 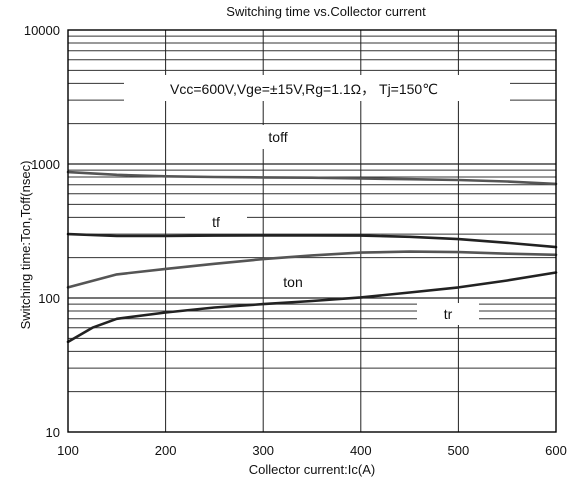 What do you see at coordinates (556, 450) in the screenshot?
I see `x-tick-label: 600` at bounding box center [556, 450].